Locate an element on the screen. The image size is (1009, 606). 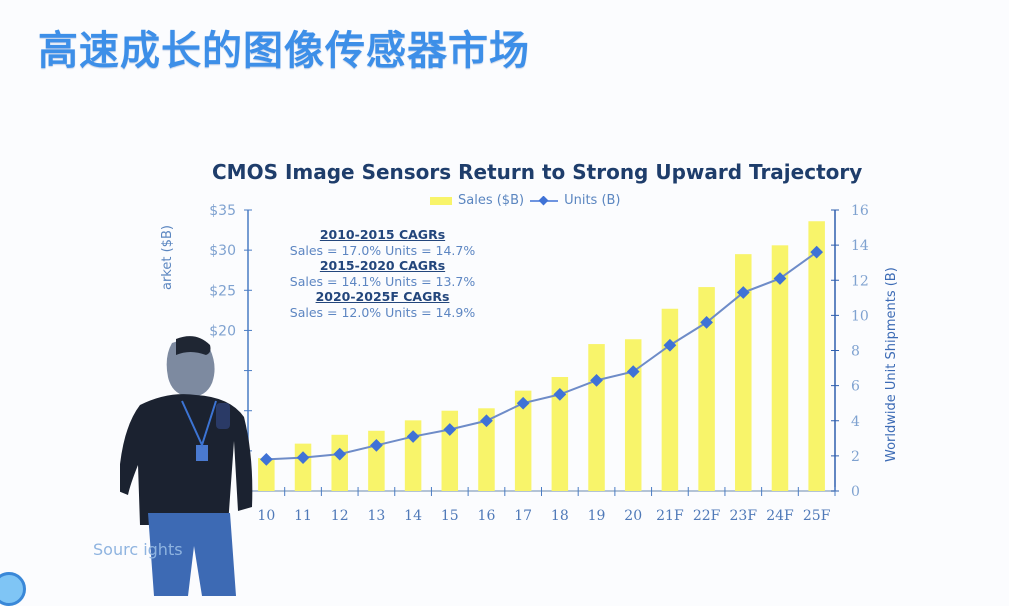
x-tick-label: 16 is located at coordinates (487, 516).